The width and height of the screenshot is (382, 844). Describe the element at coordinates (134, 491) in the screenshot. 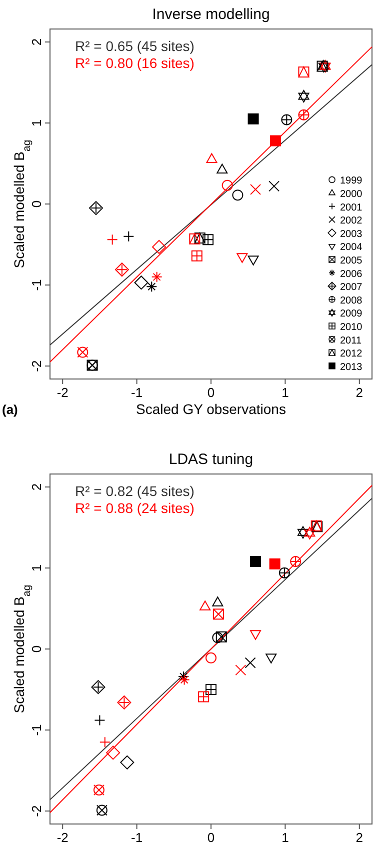

I see `text: R² = 0.82 (45 sites)` at that location.